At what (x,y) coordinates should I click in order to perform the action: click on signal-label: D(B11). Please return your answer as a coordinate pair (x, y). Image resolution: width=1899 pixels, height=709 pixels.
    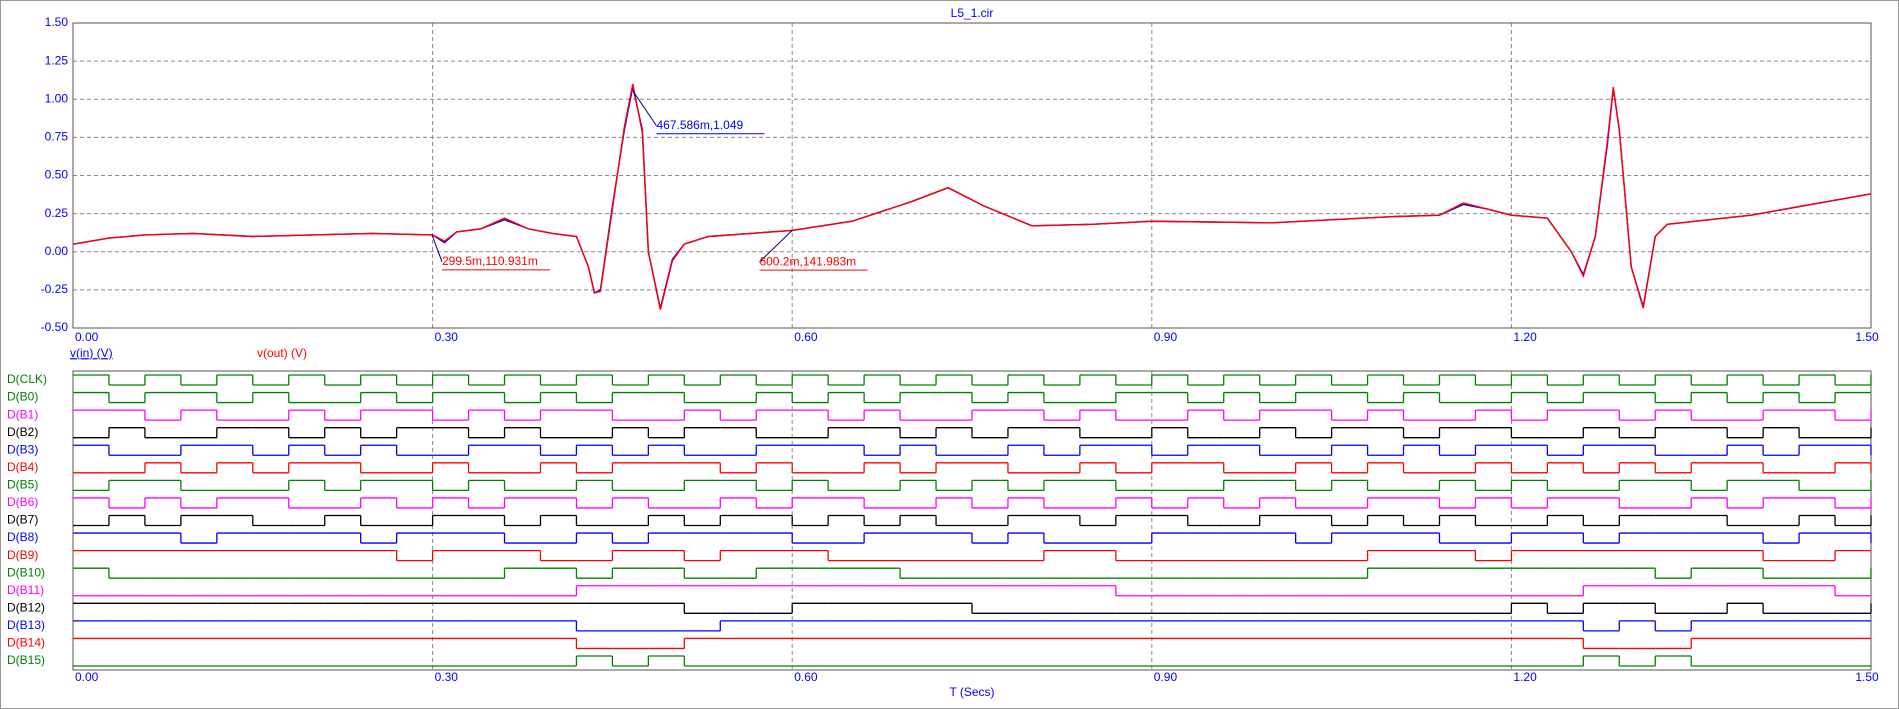
    Looking at the image, I should click on (25, 590).